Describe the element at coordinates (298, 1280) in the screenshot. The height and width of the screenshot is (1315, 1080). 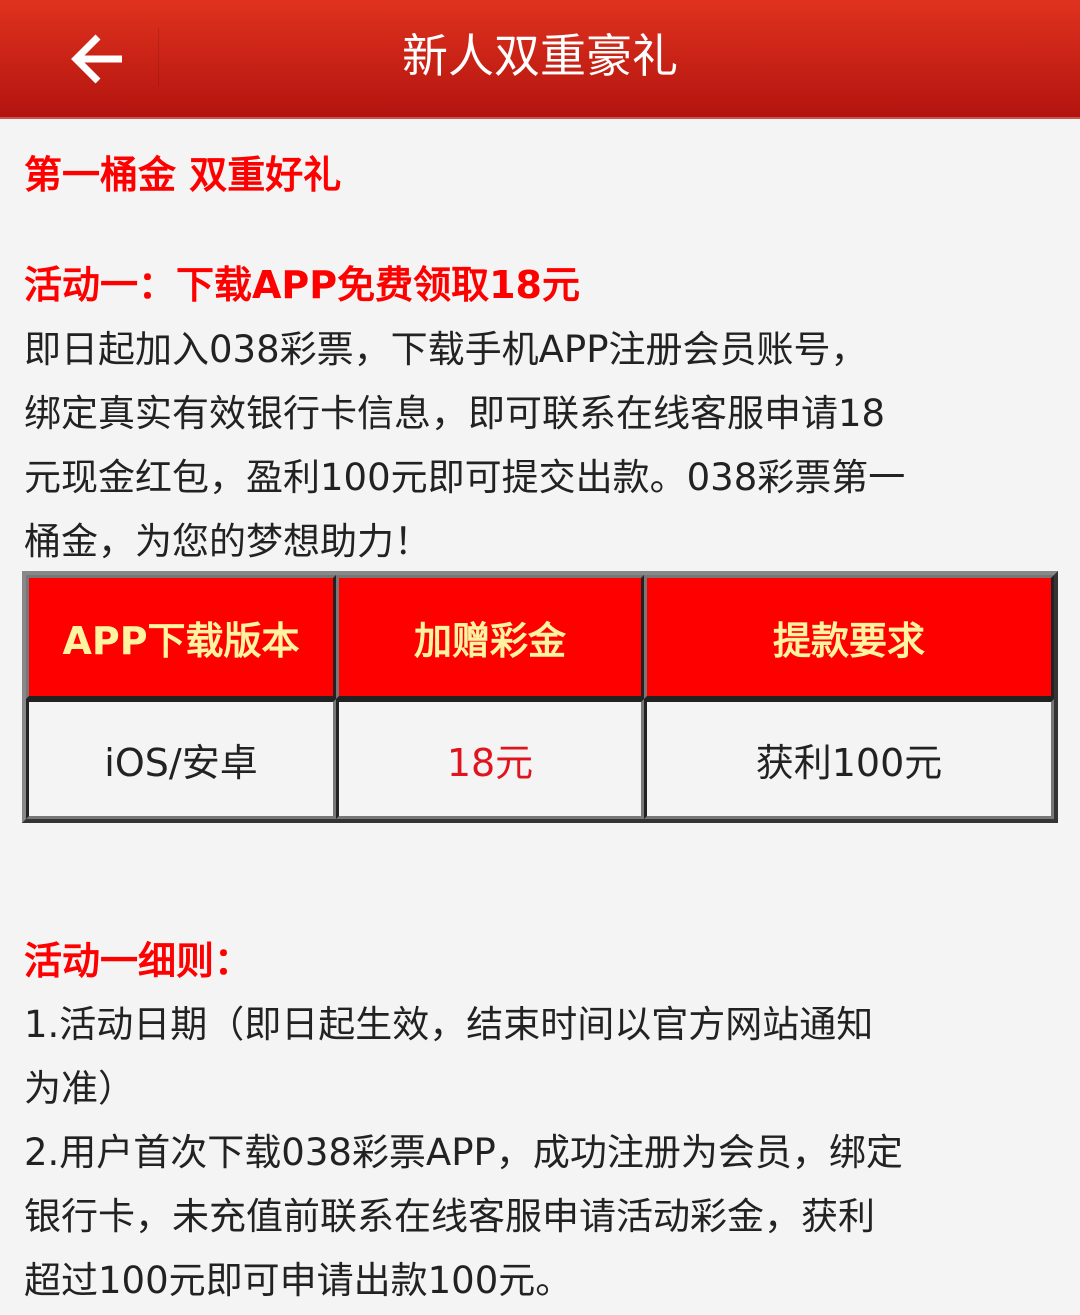
I see `text-line: 超过100元即可申请出款100元。` at that location.